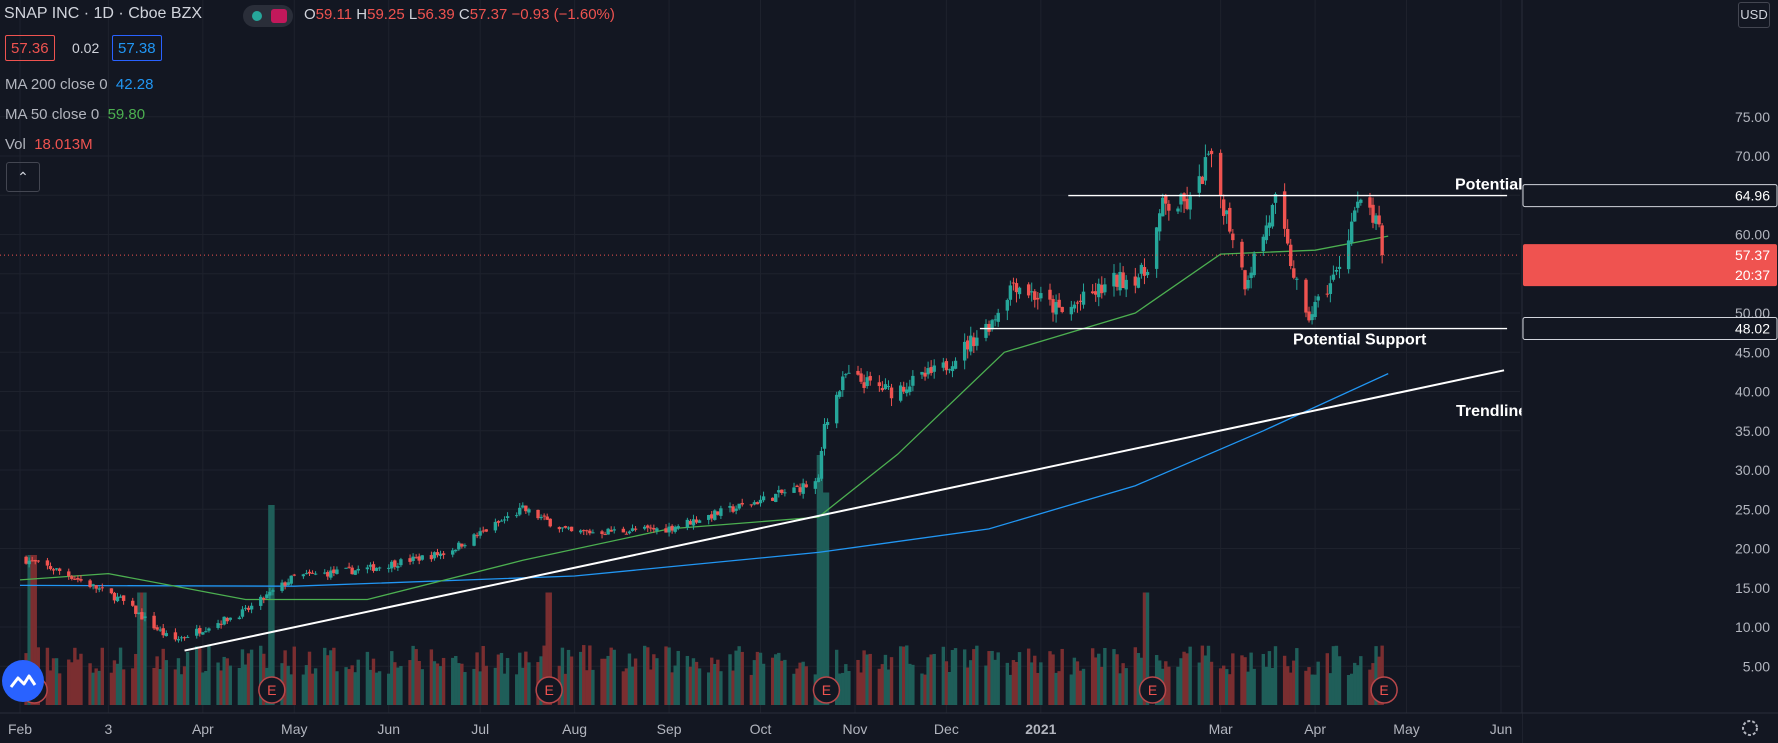 The image size is (1778, 743). I want to click on earnings-marker, so click(826, 690).